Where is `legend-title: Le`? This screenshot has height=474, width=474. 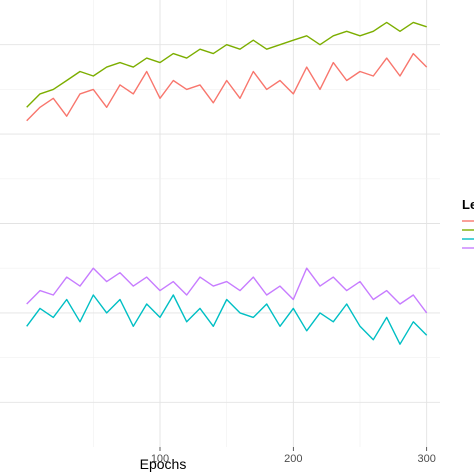
legend-title: Le is located at coordinates (468, 204).